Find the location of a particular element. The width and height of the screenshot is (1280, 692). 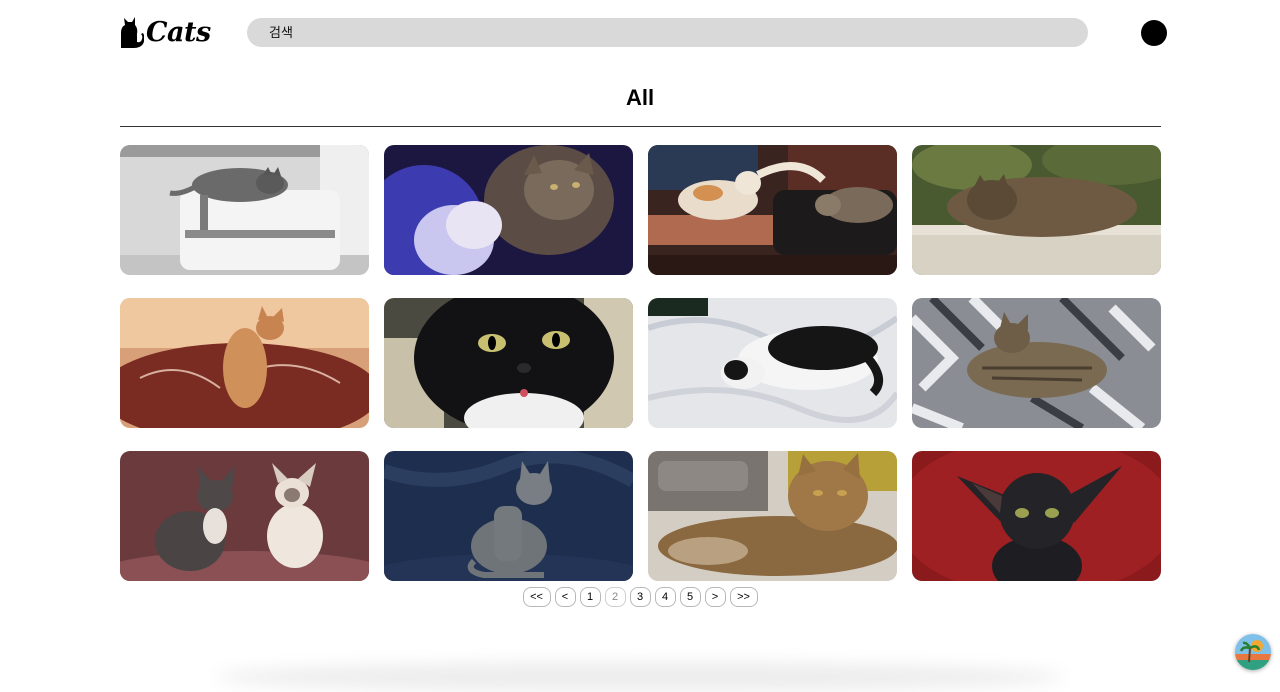

page-title: All is located at coordinates (640, 97).